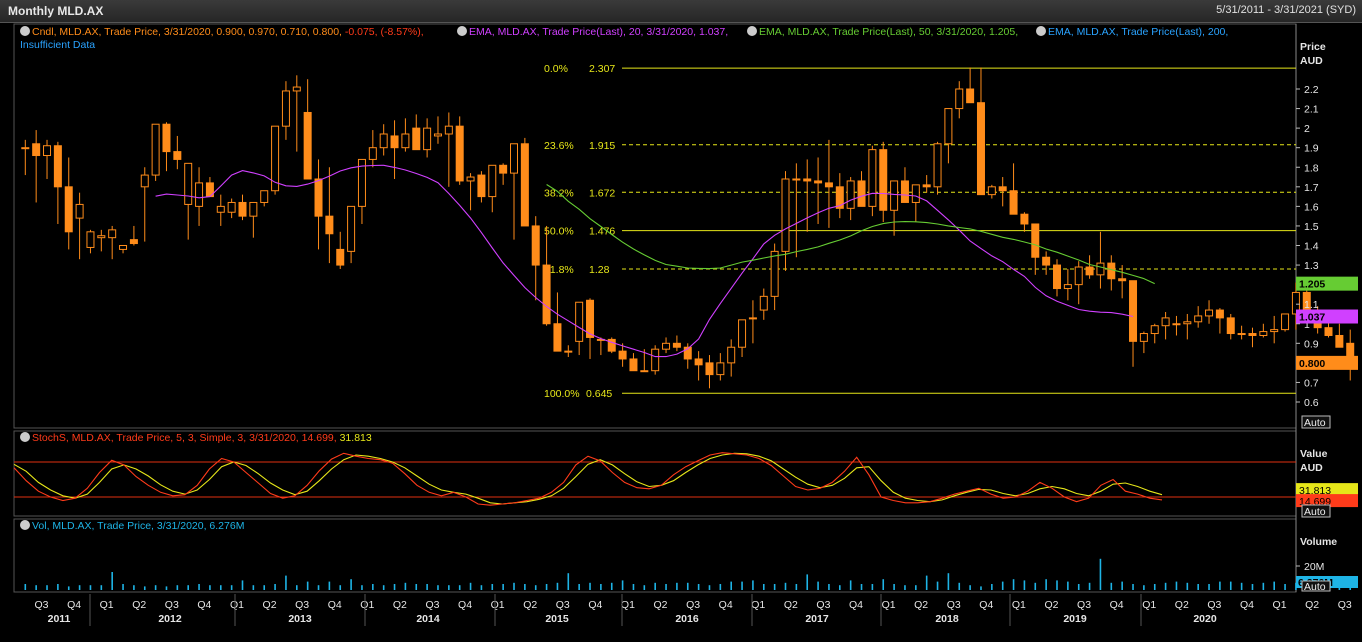 The height and width of the screenshot is (642, 1362). Describe the element at coordinates (1318, 542) in the screenshot. I see `volume-axis-title: Volume` at that location.